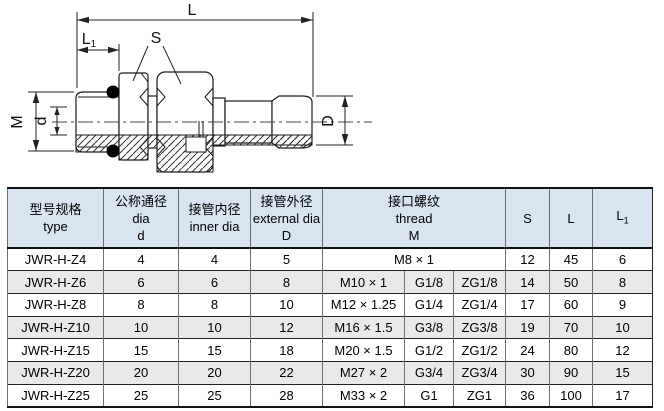 The image size is (664, 411). I want to click on cell-thread-m: M20 × 1.5, so click(363, 350).